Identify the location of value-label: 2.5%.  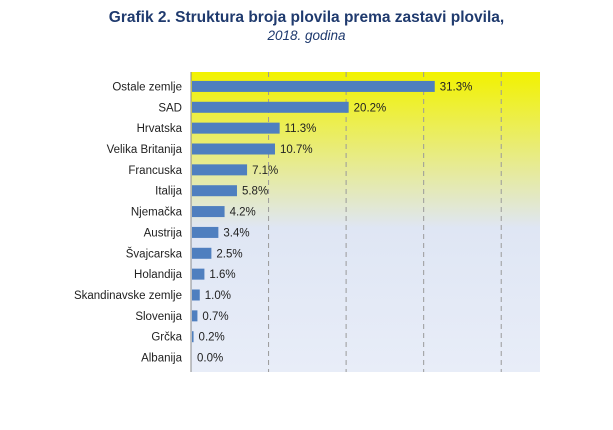
(229, 254).